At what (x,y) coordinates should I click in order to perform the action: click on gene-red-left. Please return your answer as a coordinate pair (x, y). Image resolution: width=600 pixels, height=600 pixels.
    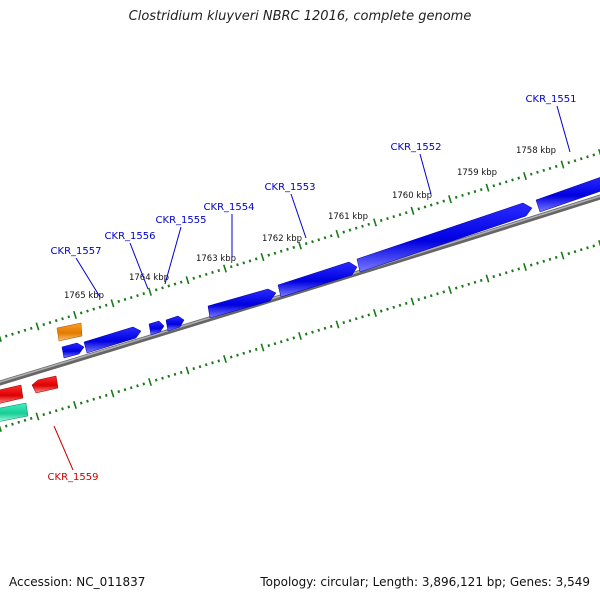
    Looking at the image, I should click on (12, 394).